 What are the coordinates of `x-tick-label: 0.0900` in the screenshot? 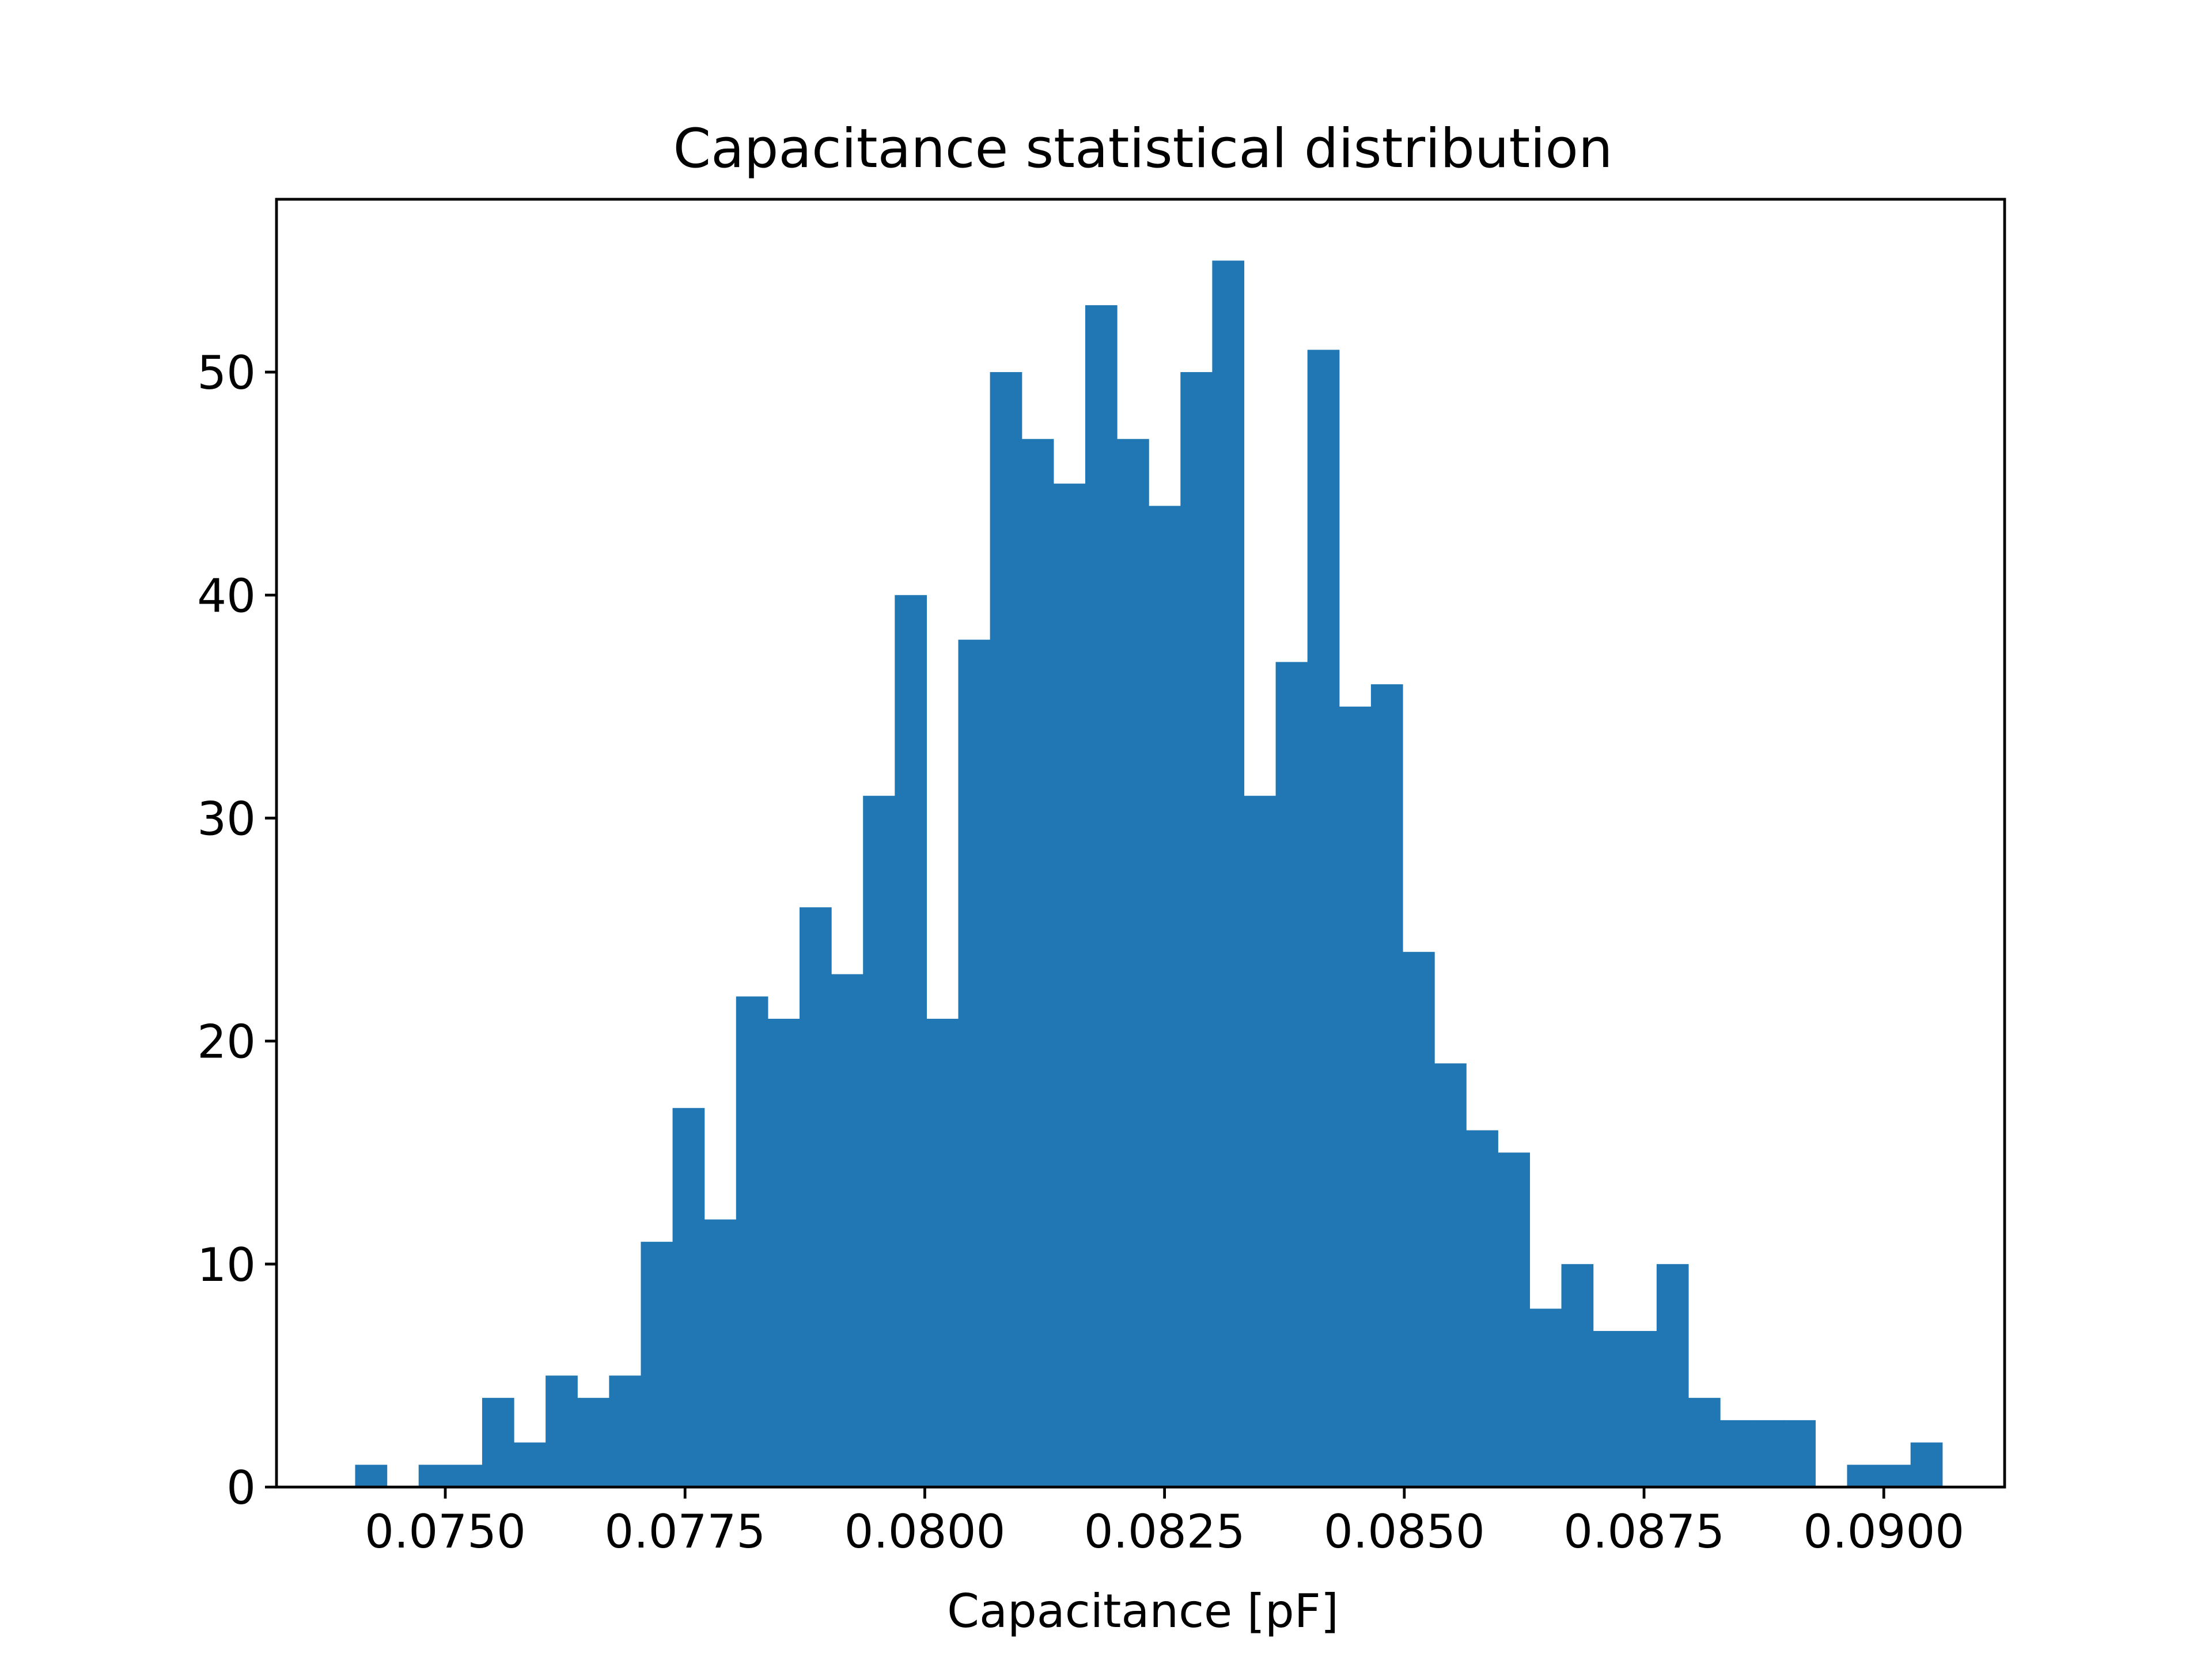 It's located at (1883, 1531).